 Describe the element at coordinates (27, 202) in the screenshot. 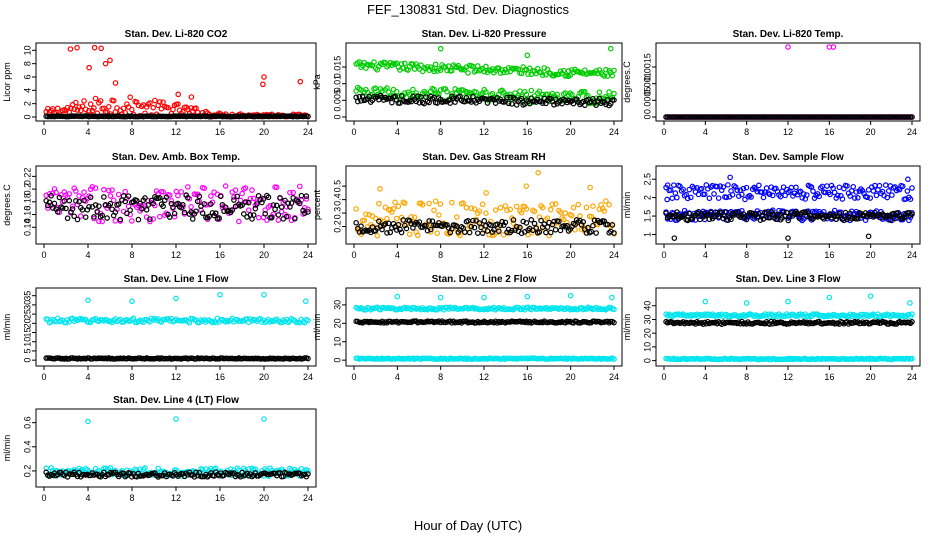

I see `y-tick-label: 0.18` at that location.